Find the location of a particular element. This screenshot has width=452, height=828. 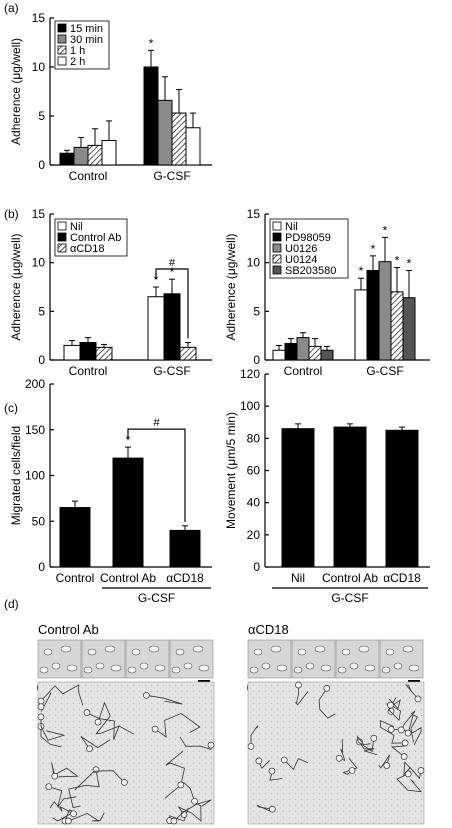

legend-label: Nil is located at coordinates (76, 227).